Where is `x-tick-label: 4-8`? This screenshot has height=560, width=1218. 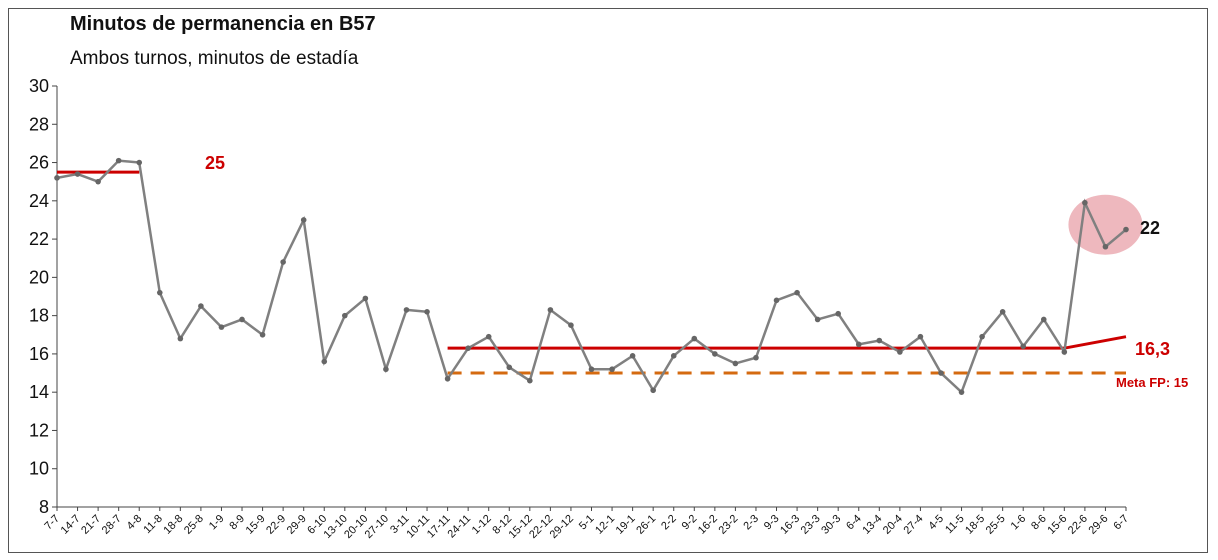
x-tick-label: 4-8 is located at coordinates (135, 523).